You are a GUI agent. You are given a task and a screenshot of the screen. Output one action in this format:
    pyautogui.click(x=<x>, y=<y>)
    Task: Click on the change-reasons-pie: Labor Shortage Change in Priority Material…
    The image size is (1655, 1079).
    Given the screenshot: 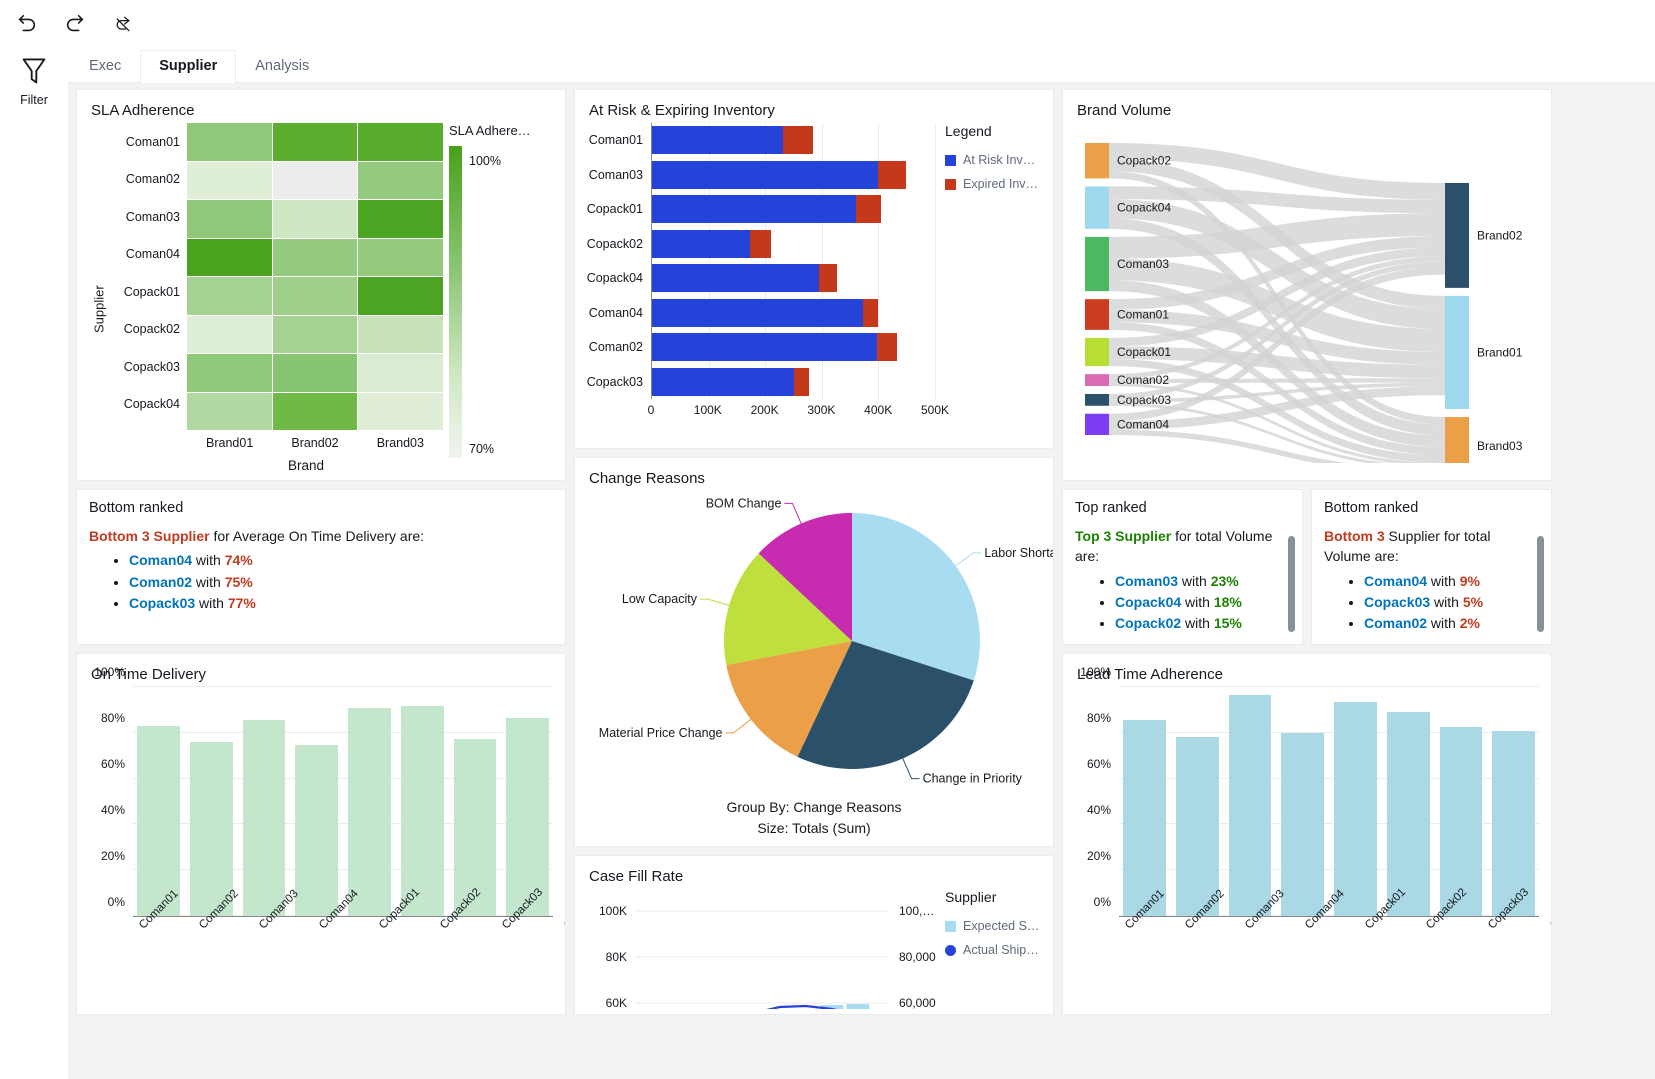 What is the action you would take?
    pyautogui.click(x=820, y=641)
    